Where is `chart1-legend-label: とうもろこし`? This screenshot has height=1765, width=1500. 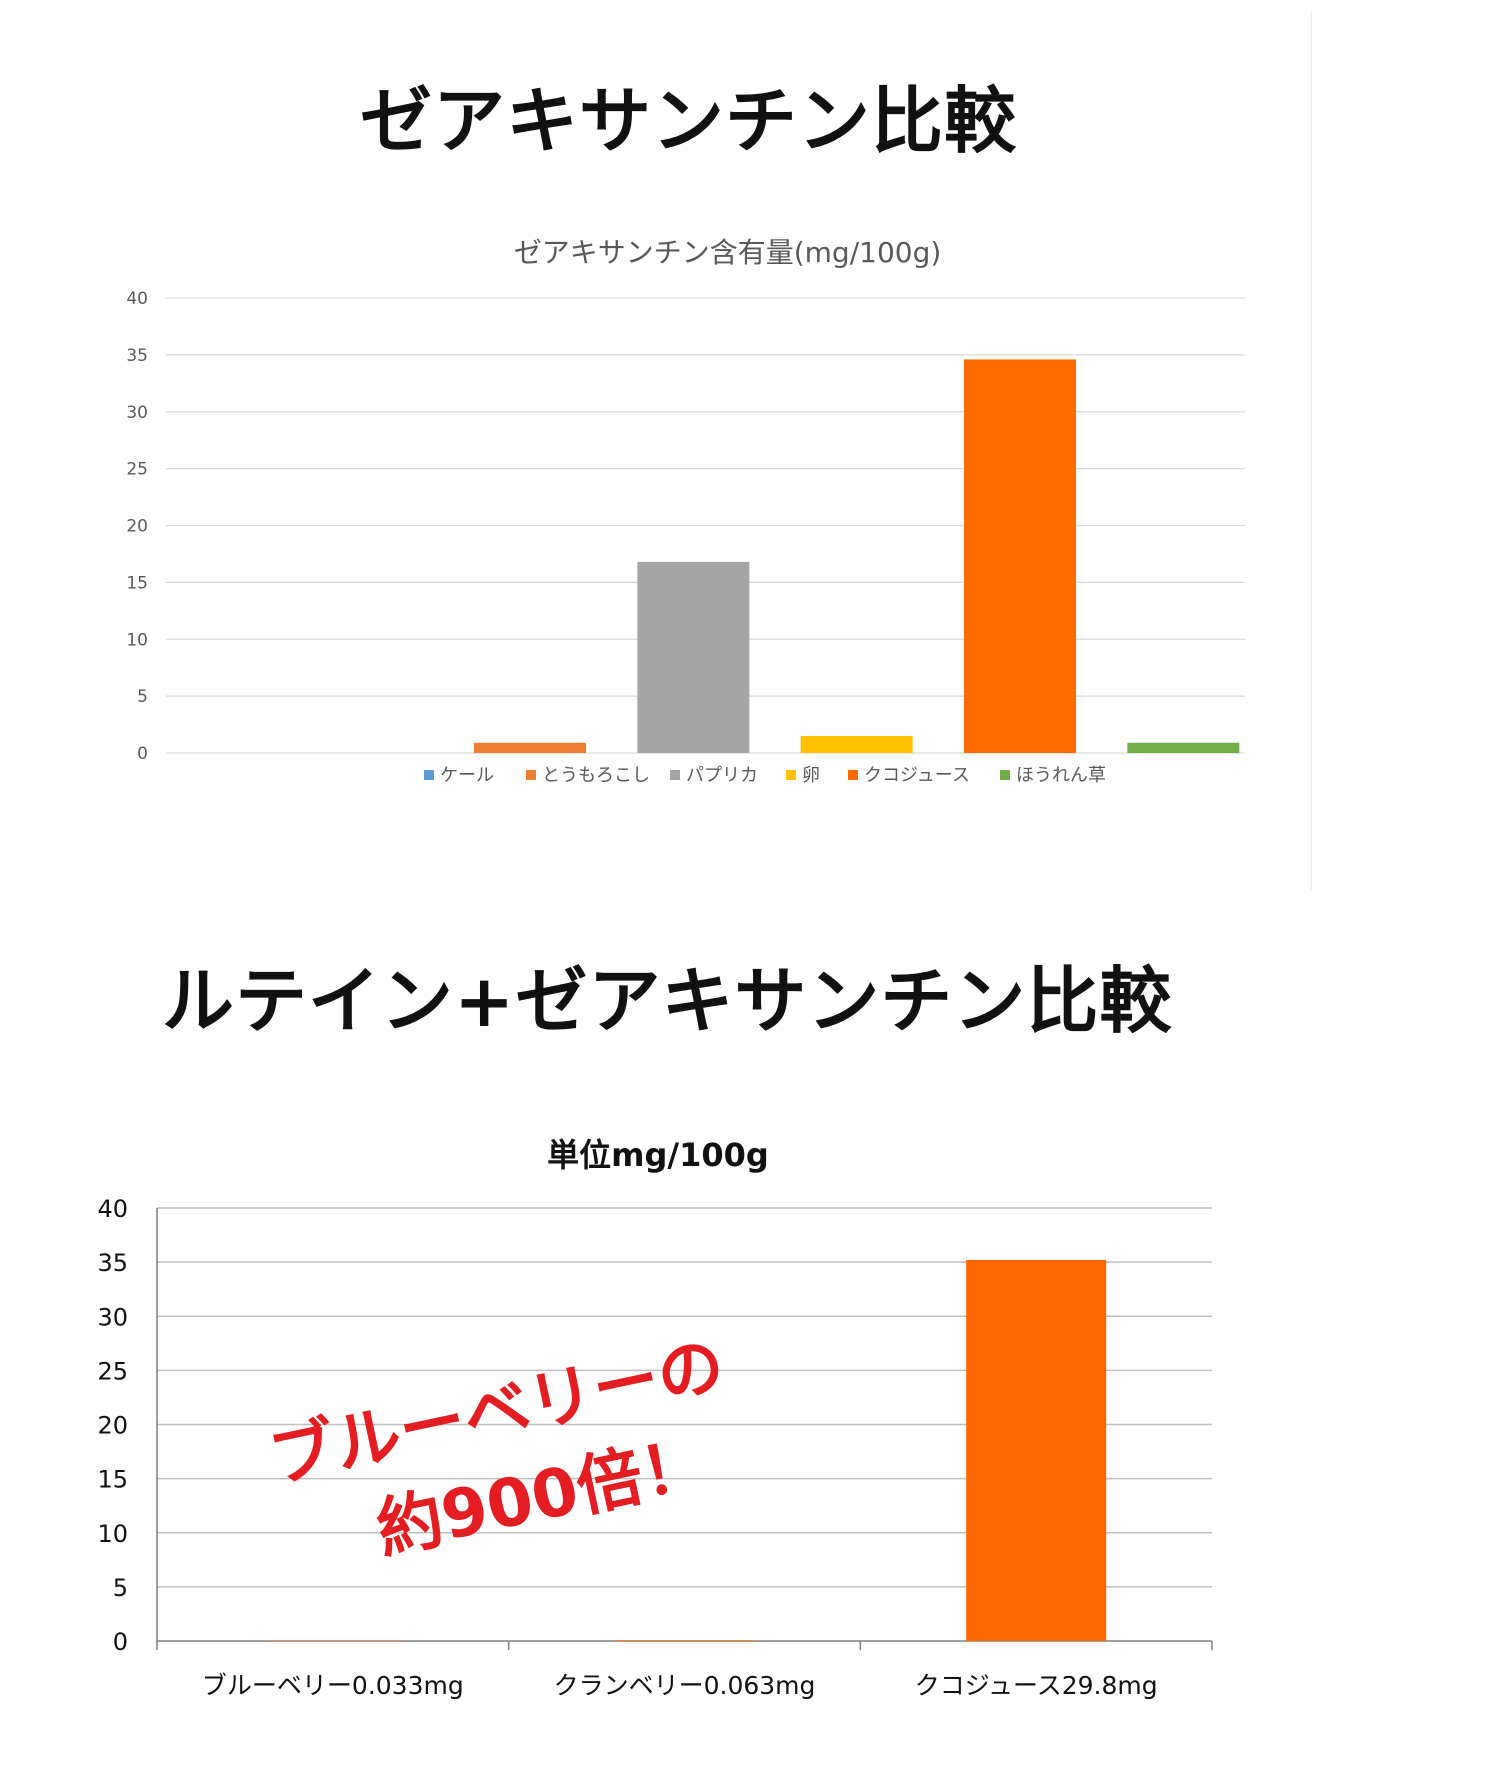
chart1-legend-label: とうもろこし is located at coordinates (596, 775).